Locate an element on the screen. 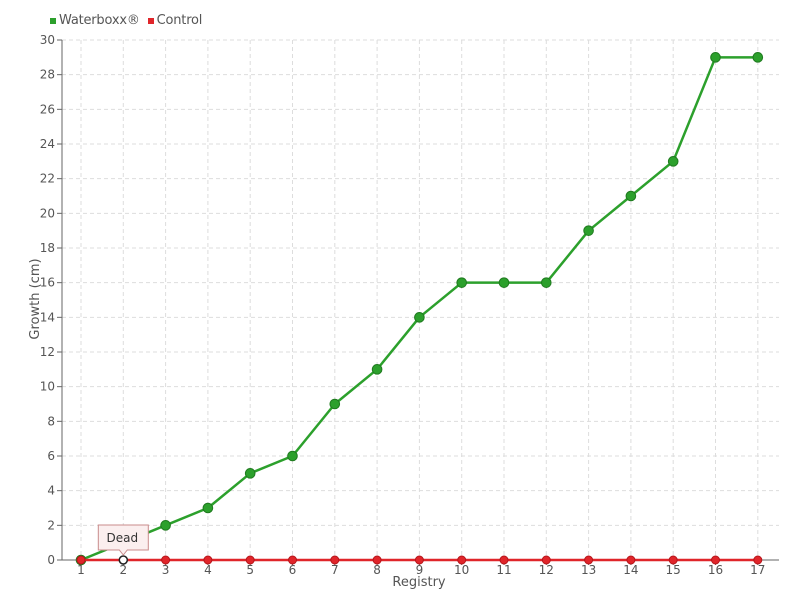 The image size is (800, 600). annotations: Dead is located at coordinates (123, 540).